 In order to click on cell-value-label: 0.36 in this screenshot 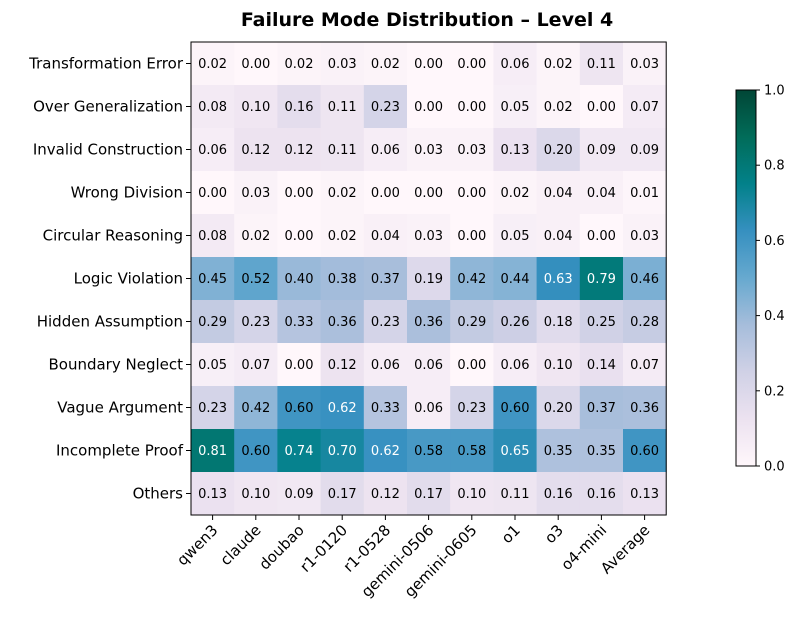, I will do `click(342, 322)`.